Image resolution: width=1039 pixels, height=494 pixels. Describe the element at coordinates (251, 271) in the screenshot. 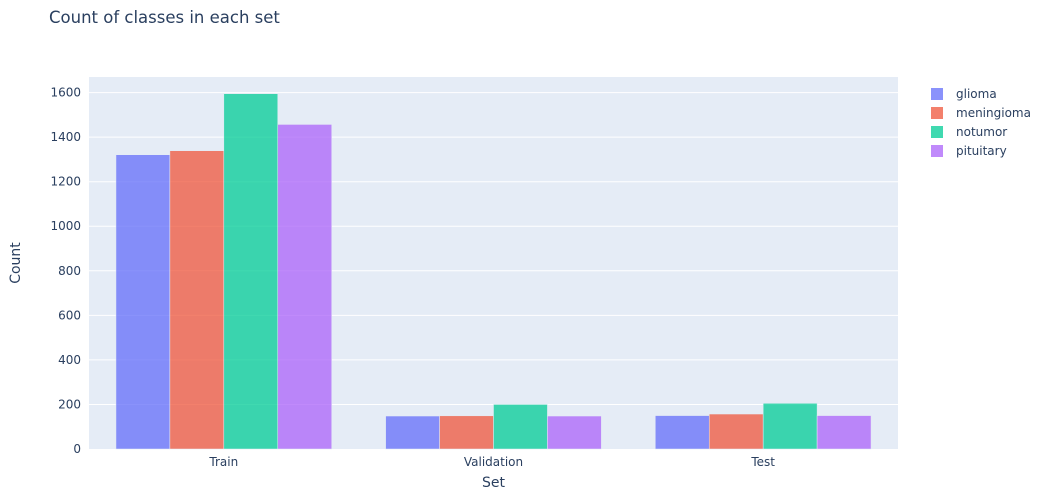

I see `bar-notumor-train` at that location.